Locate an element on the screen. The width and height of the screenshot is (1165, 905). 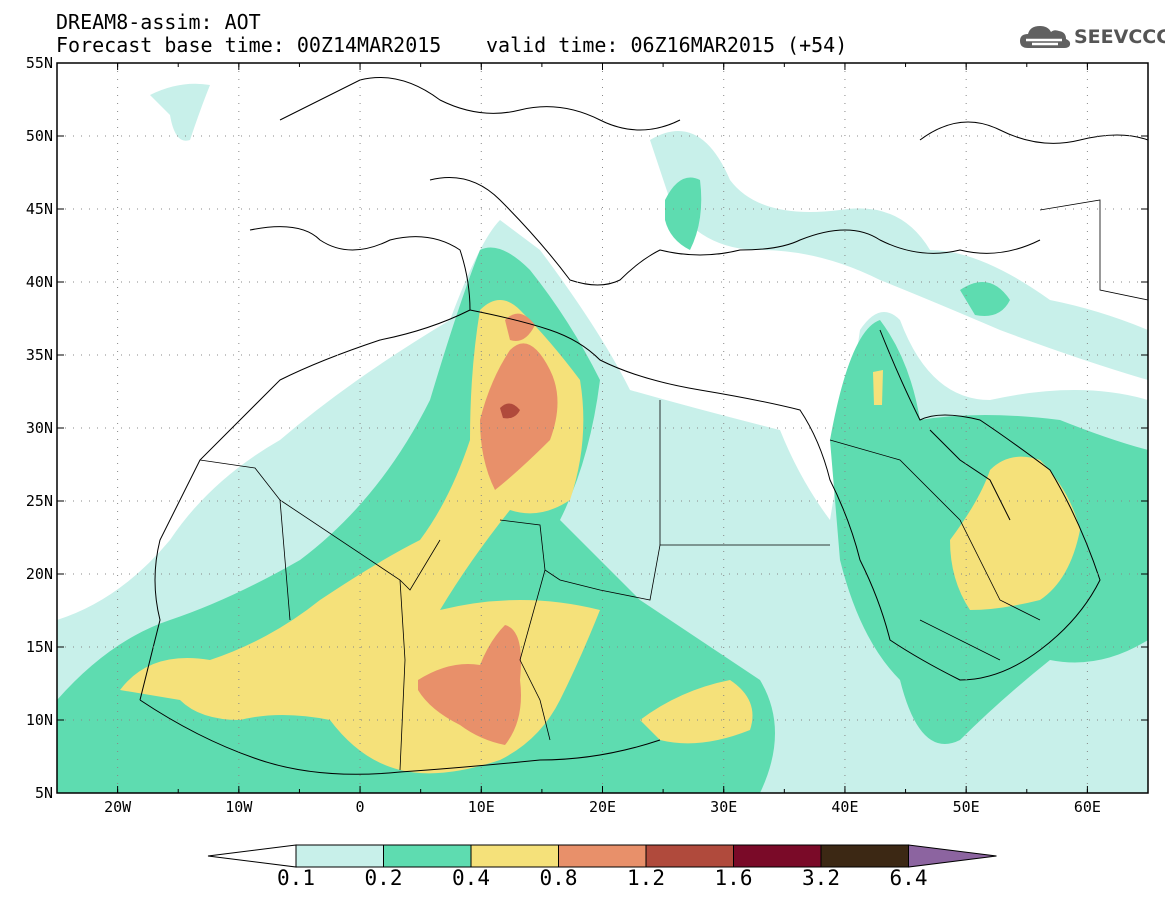
lat-tick-label: 45N is located at coordinates (39, 209).